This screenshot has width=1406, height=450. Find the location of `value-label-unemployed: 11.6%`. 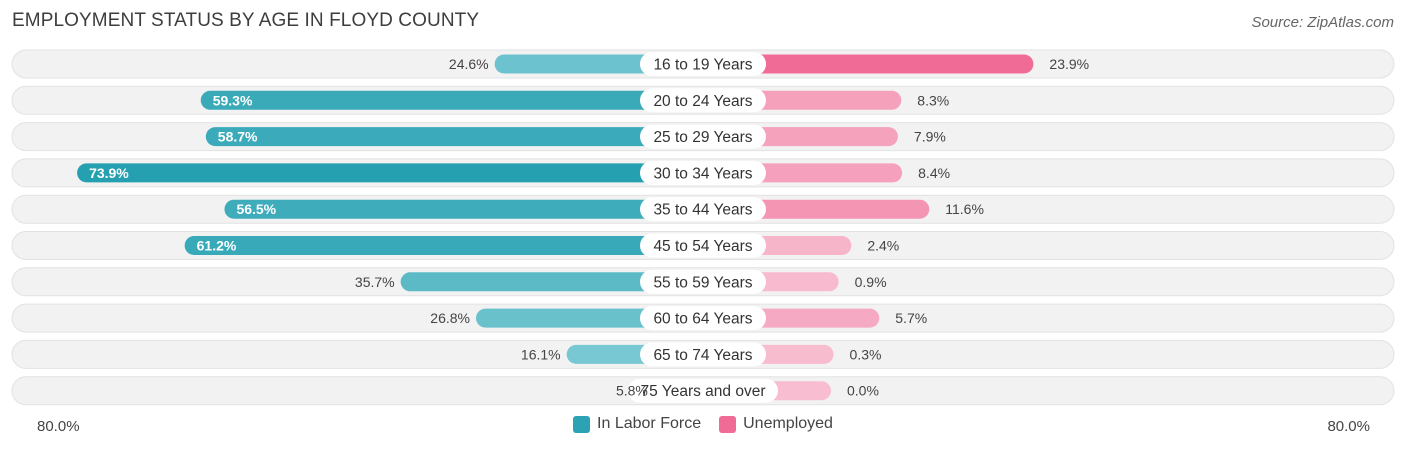

value-label-unemployed: 11.6% is located at coordinates (964, 209).